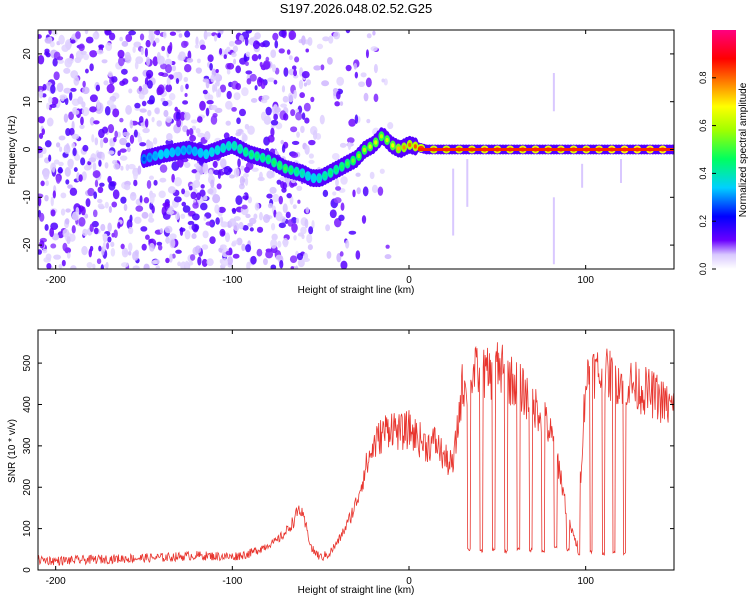 This screenshot has height=605, width=750. Describe the element at coordinates (453, 202) in the screenshot. I see `noise-streak` at that location.